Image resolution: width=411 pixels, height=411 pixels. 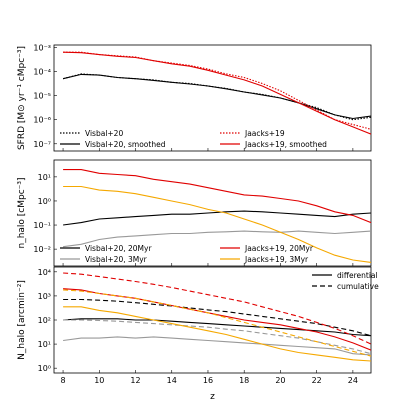 I want to click on legend-label: Jaacks+19, 20Myr, so click(x=279, y=248).